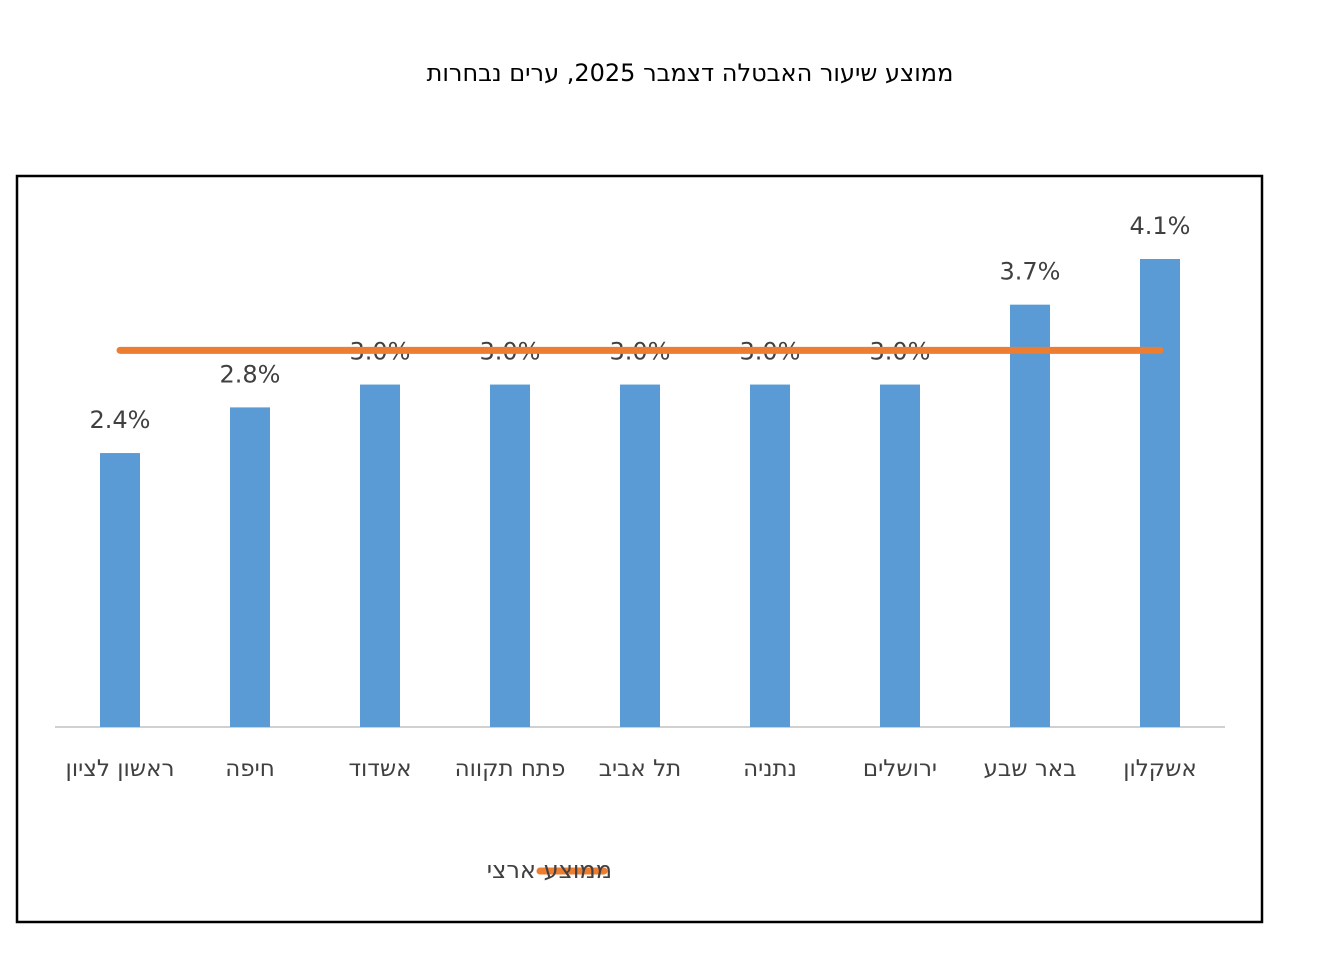 This screenshot has height=960, width=1320. What do you see at coordinates (640, 769) in the screenshot?
I see `x-tick-label: תל אביב` at bounding box center [640, 769].